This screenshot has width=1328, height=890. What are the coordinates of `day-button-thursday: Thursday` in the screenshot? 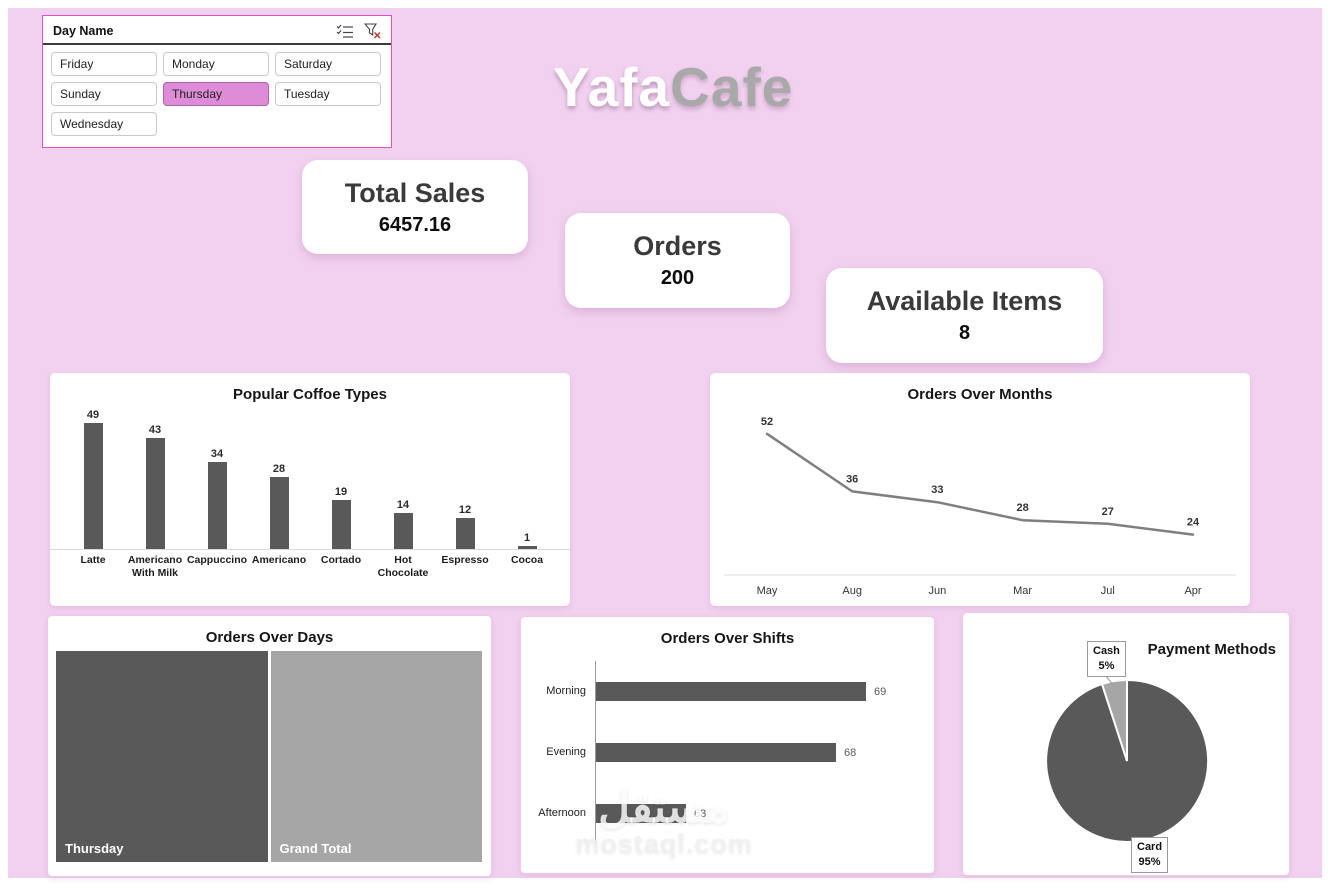 It's located at (216, 94).